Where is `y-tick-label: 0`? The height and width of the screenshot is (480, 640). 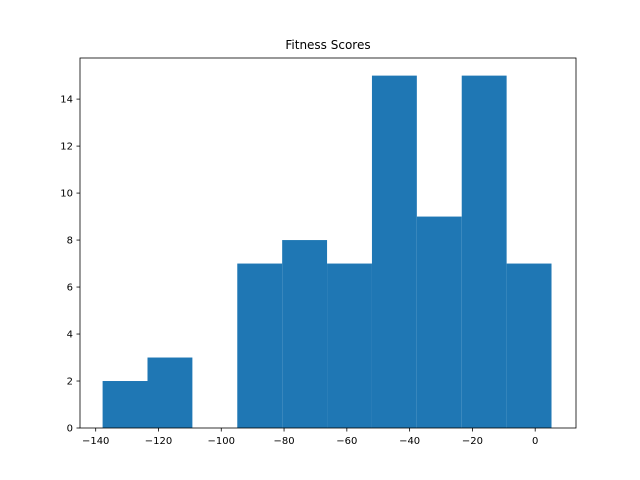 y-tick-label: 0 is located at coordinates (70, 429).